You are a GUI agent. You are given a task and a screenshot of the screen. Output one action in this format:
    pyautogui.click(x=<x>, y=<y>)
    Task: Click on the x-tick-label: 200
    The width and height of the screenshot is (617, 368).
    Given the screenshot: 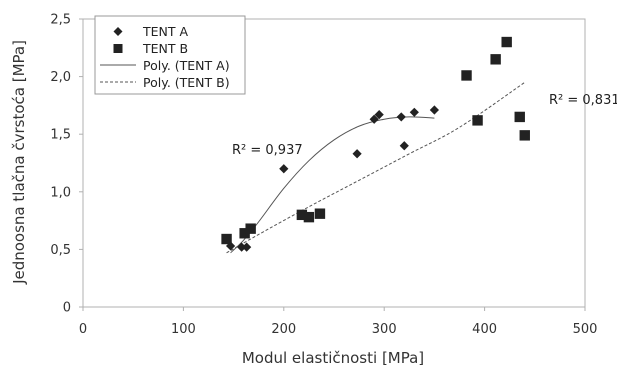 What is the action you would take?
    pyautogui.click(x=283, y=329)
    